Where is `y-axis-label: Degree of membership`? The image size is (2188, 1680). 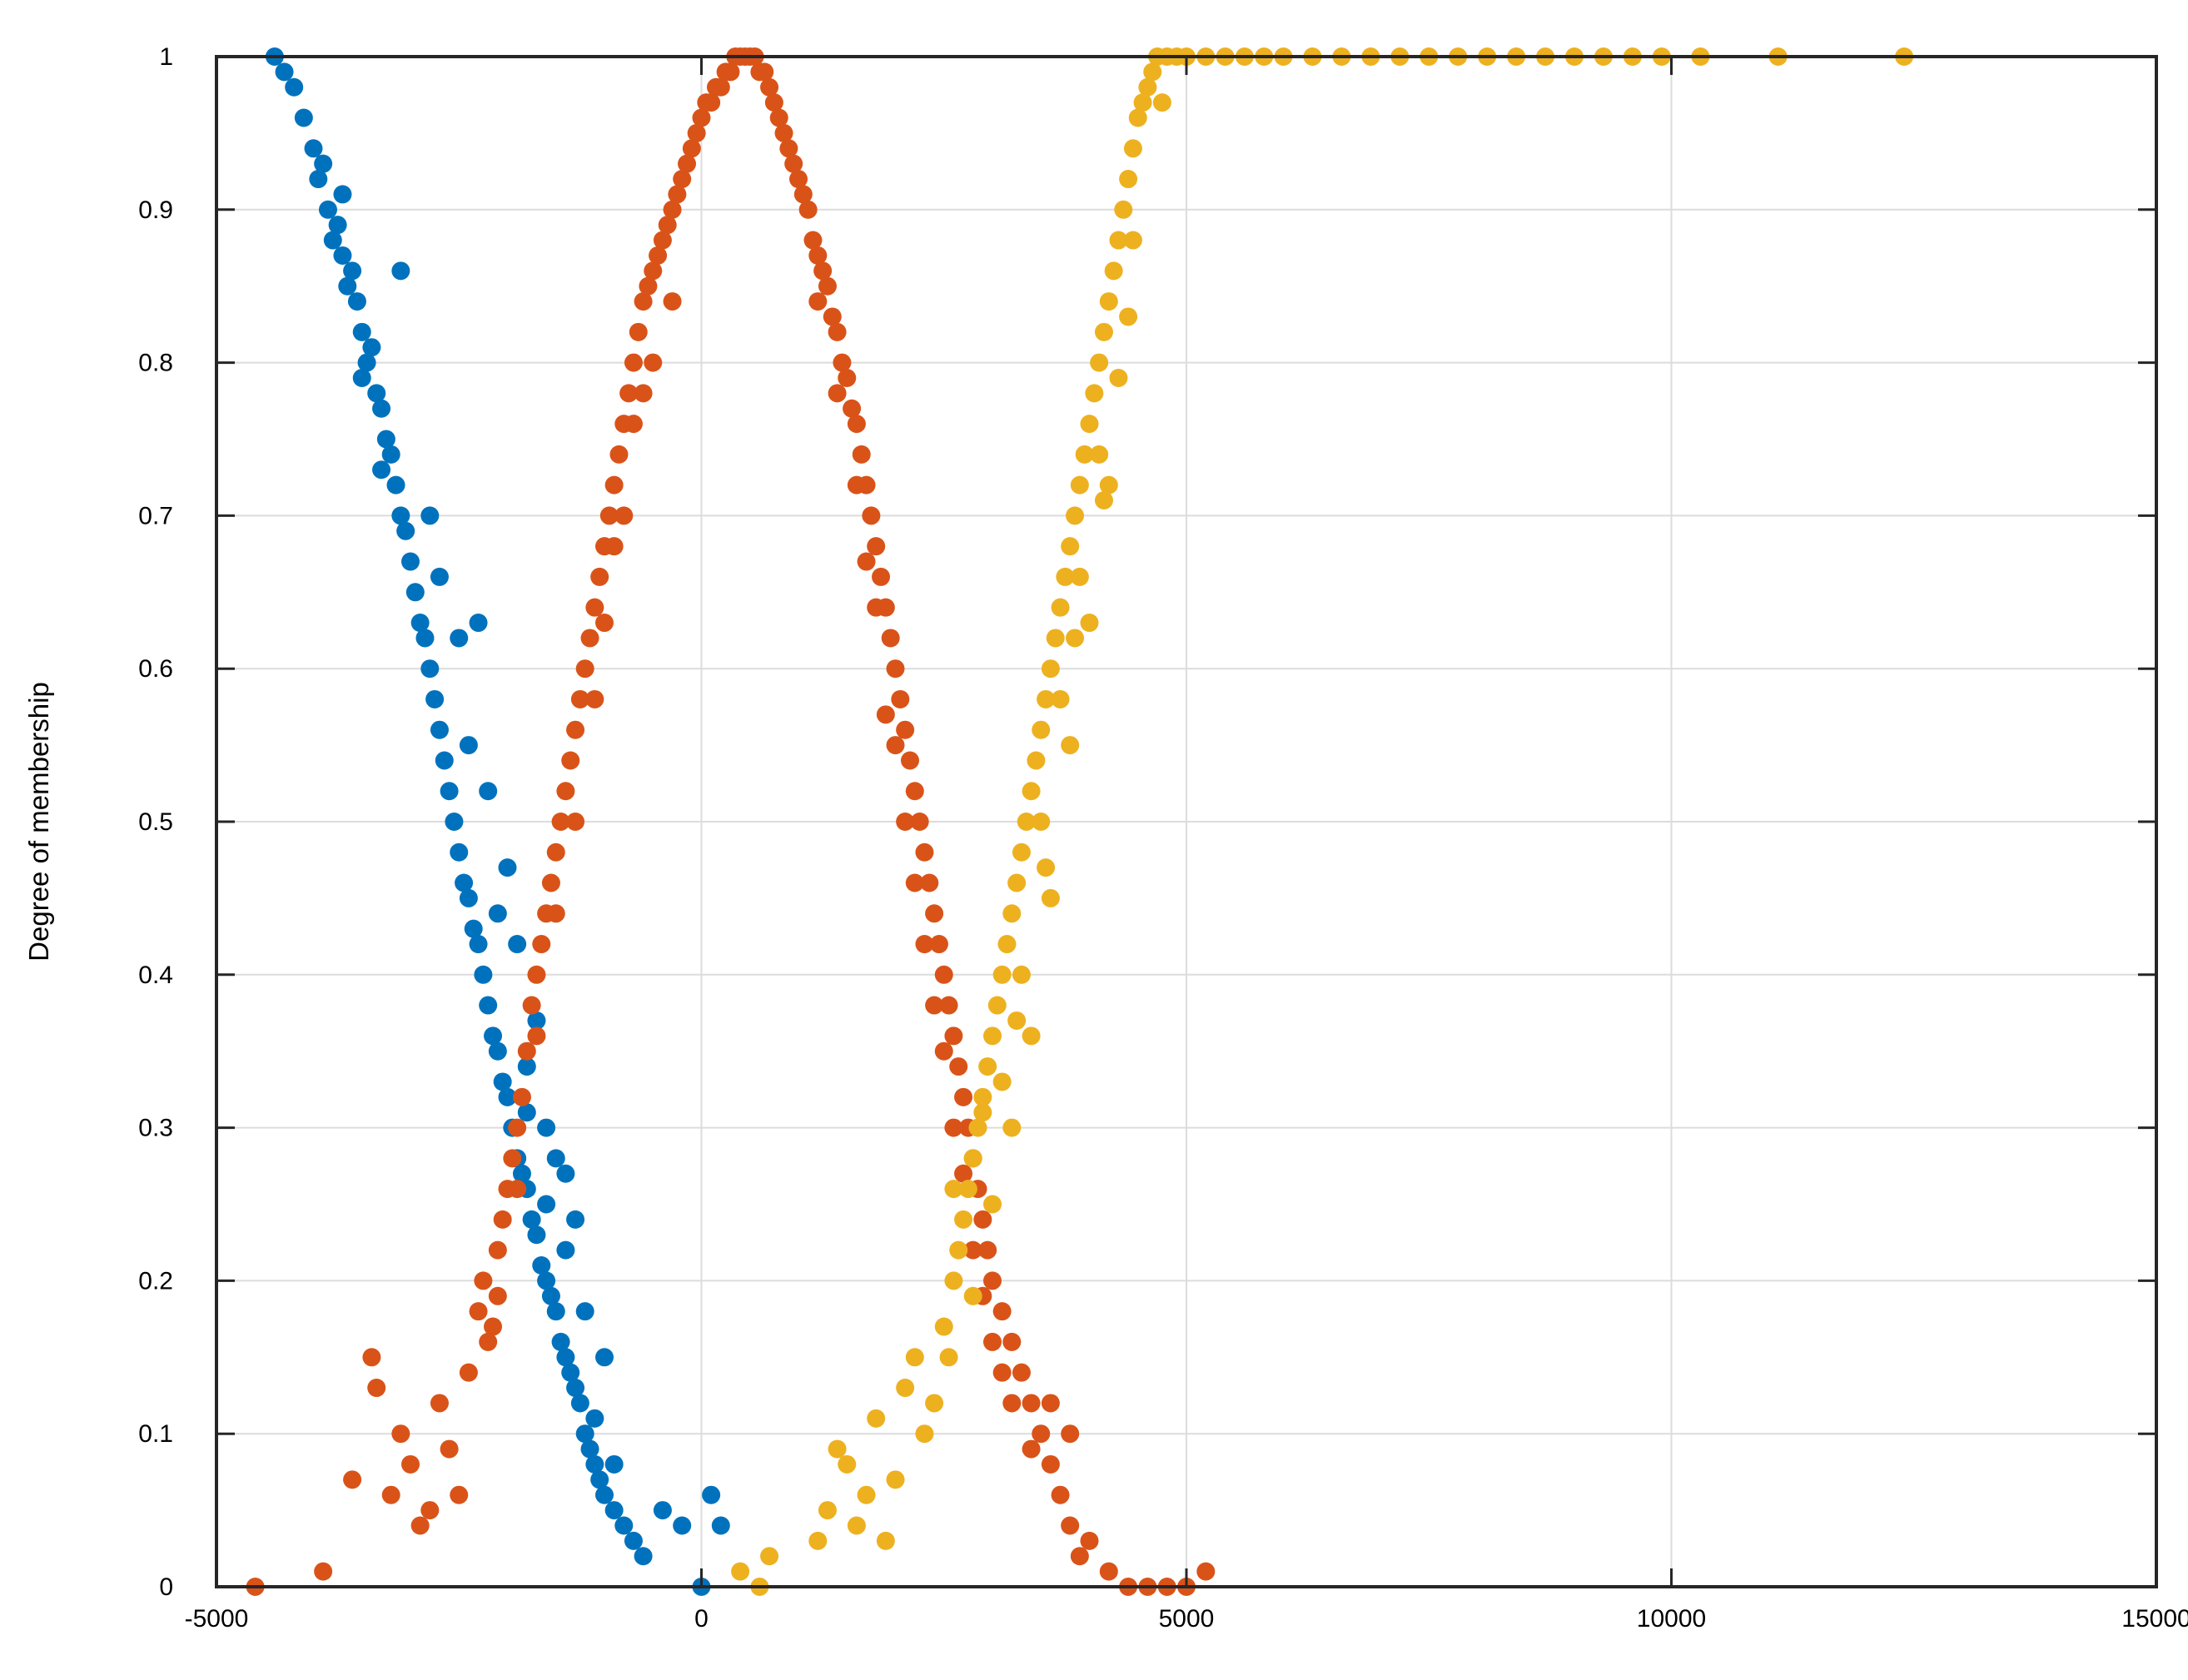
y-axis-label: Degree of membership is located at coordinates (38, 822).